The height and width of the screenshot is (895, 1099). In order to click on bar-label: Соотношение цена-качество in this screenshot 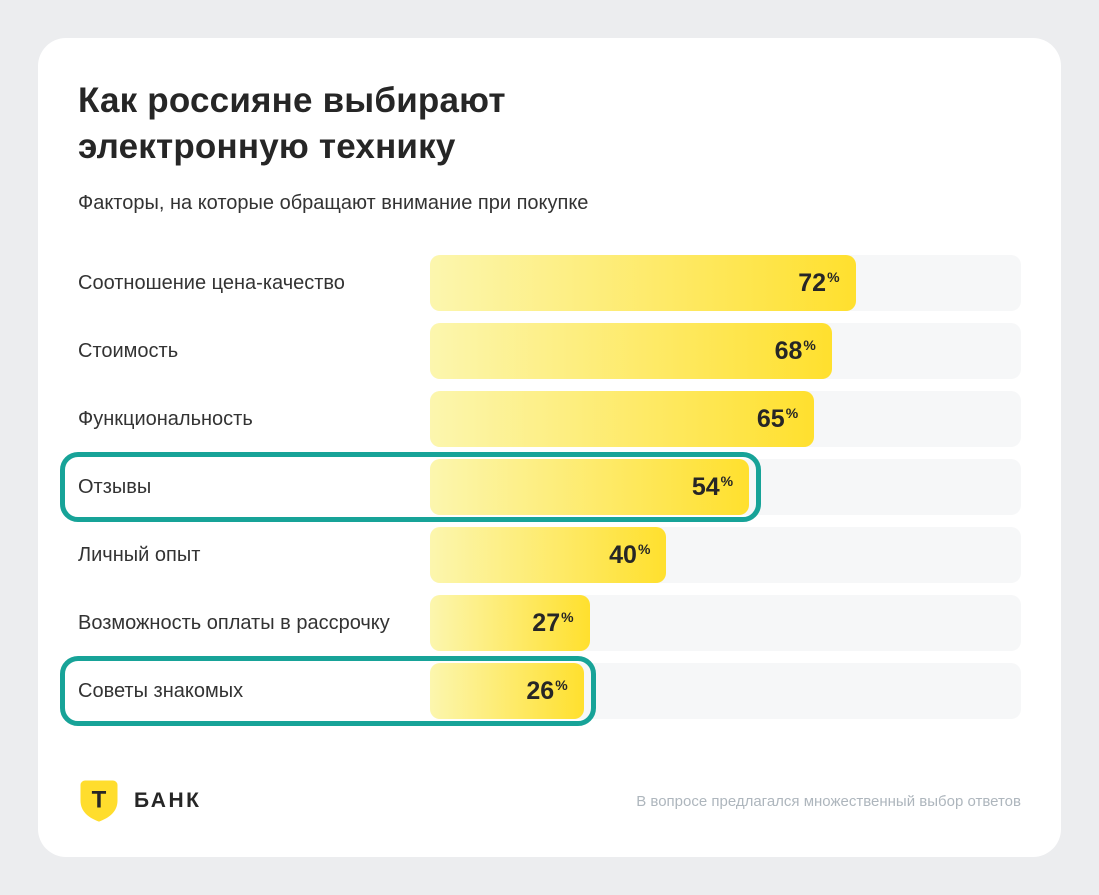, I will do `click(211, 282)`.